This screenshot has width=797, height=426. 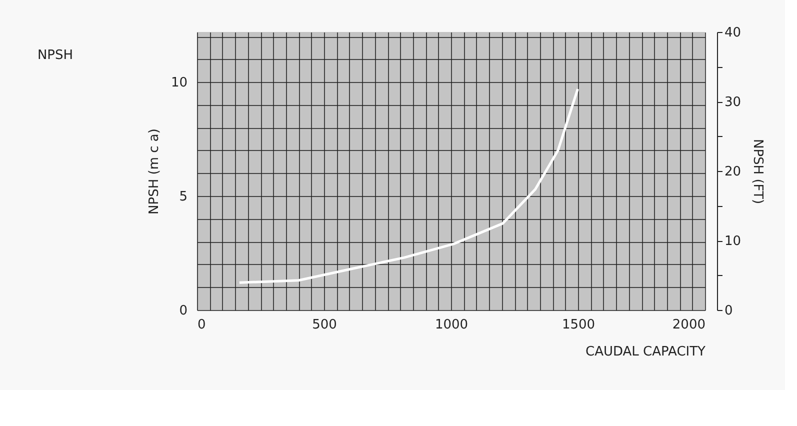 I want to click on x-tick-label: 0, so click(x=202, y=325).